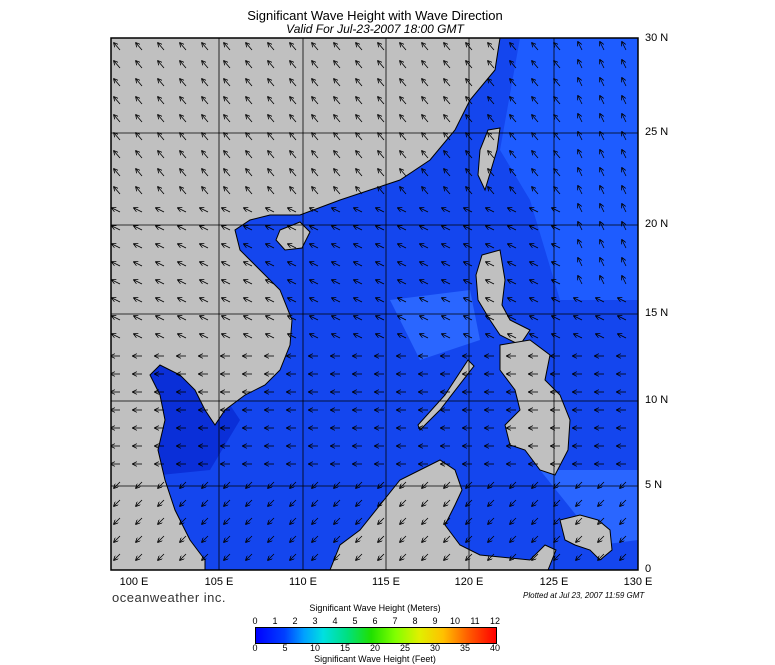 This screenshot has height=665, width=775. Describe the element at coordinates (494, 648) in the screenshot. I see `colorbar-feet-tick: 40` at that location.